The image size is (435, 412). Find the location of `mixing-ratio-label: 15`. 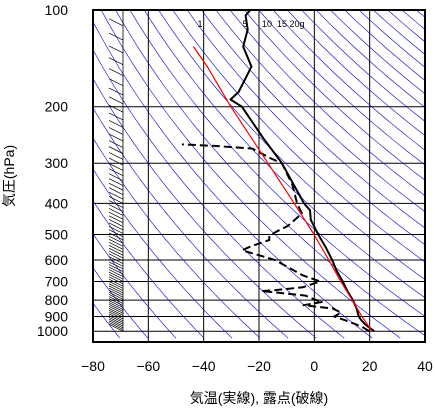

mixing-ratio-label: 15 is located at coordinates (282, 24).